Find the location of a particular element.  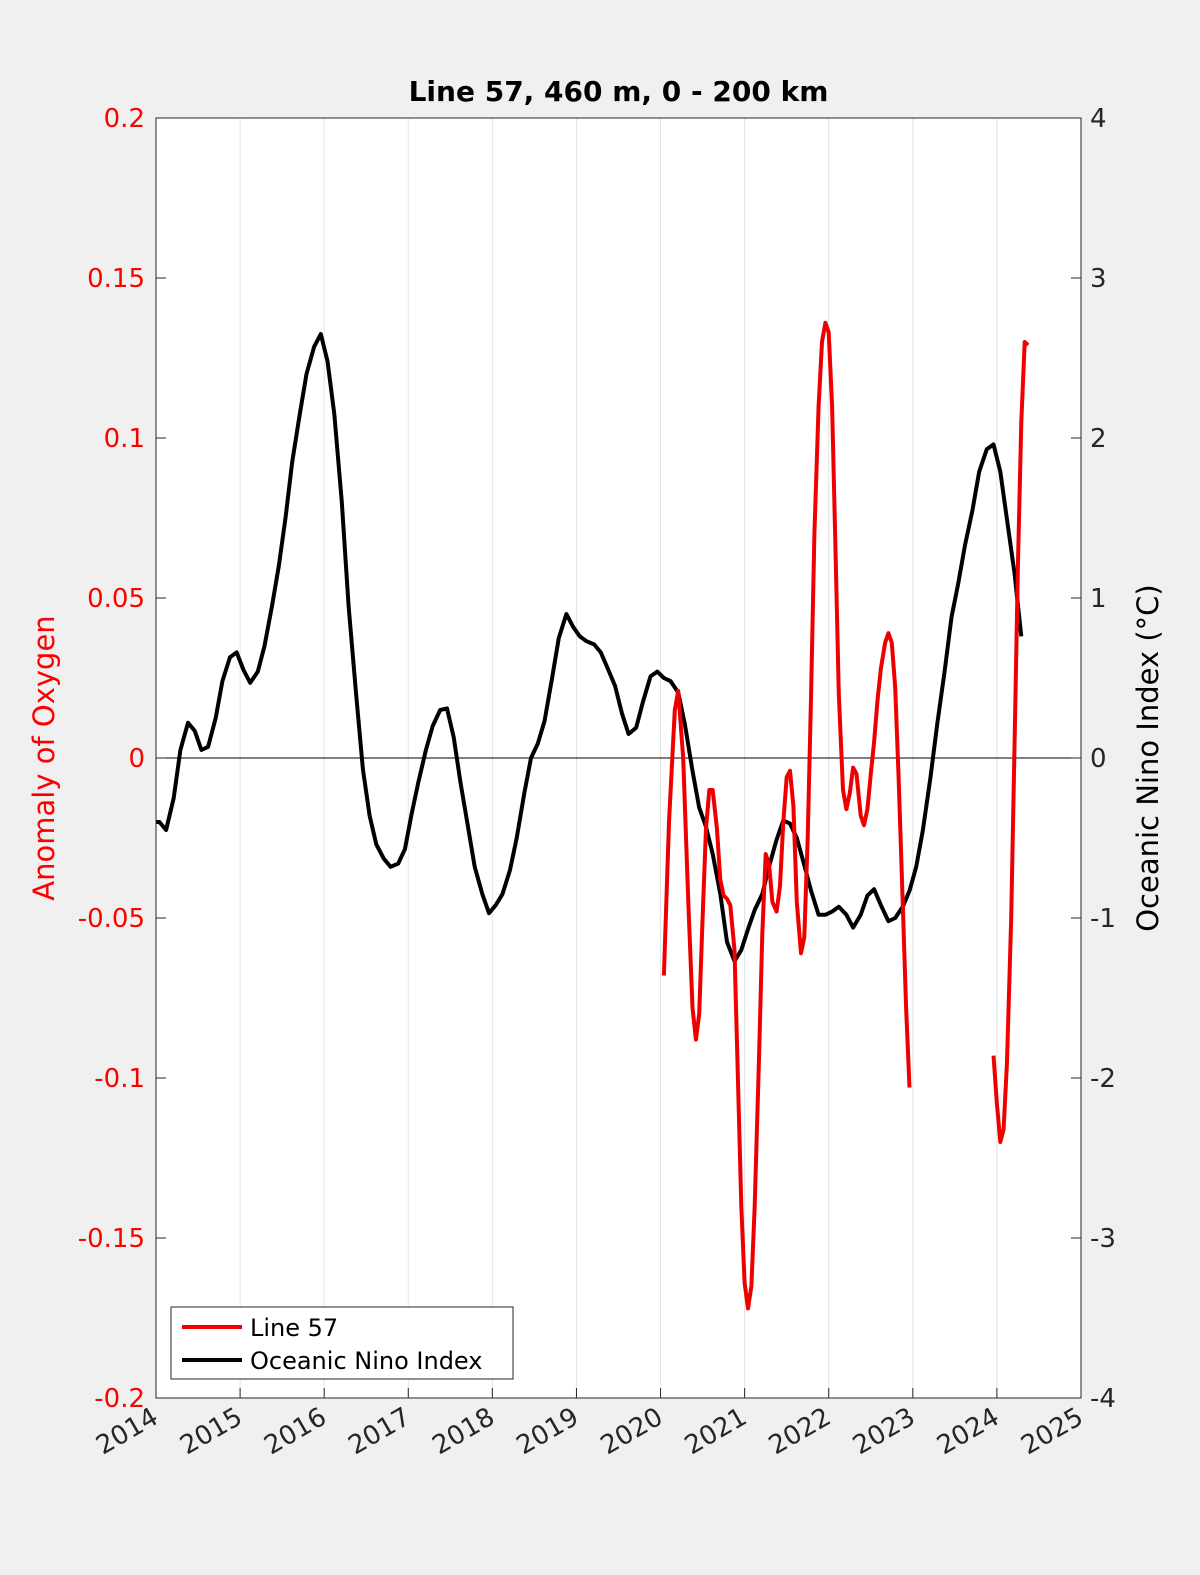

y-axis-left: -0.2 -0.15 -0.1 -0.05 0 0.05 0.1 0.15 0.2 is located at coordinates (122, 759).